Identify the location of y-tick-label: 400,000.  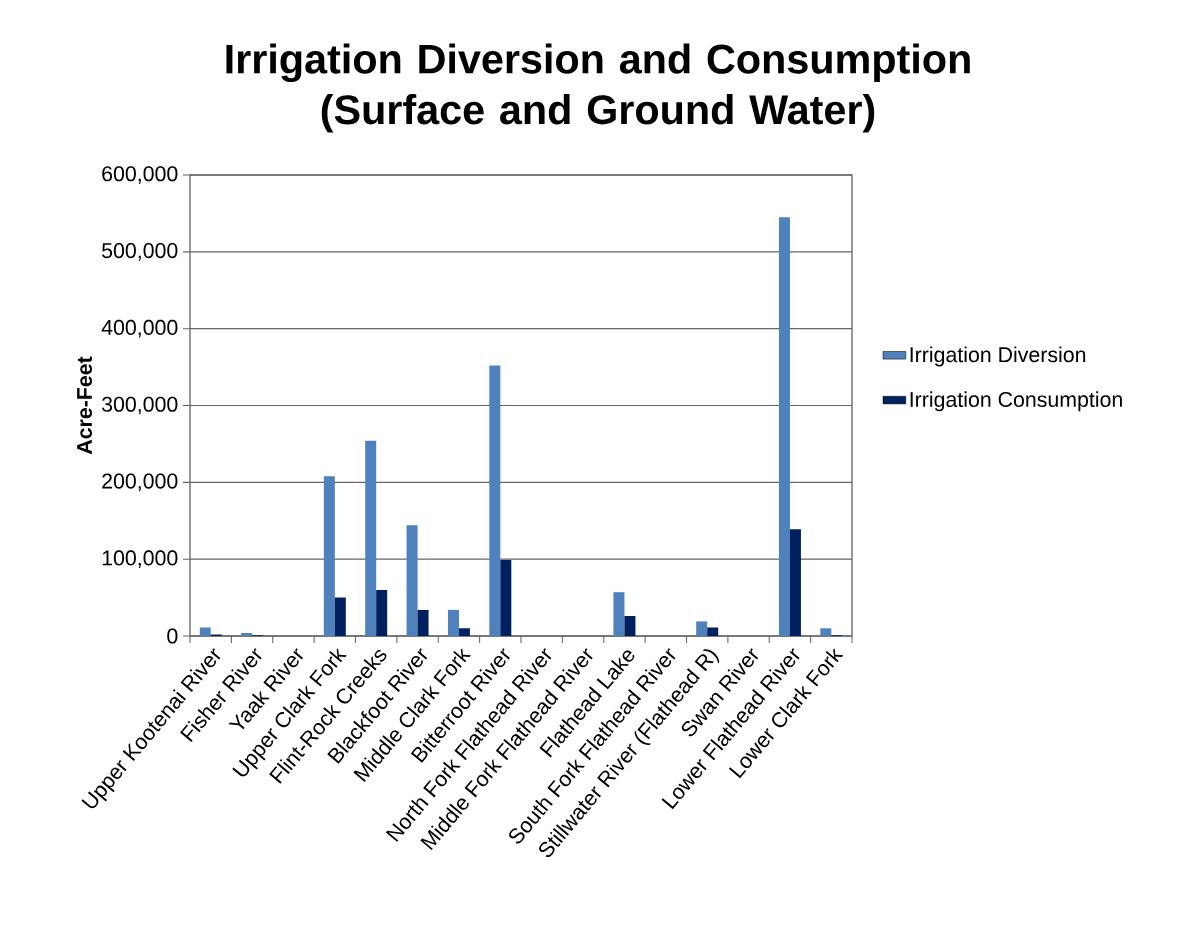
(139, 328).